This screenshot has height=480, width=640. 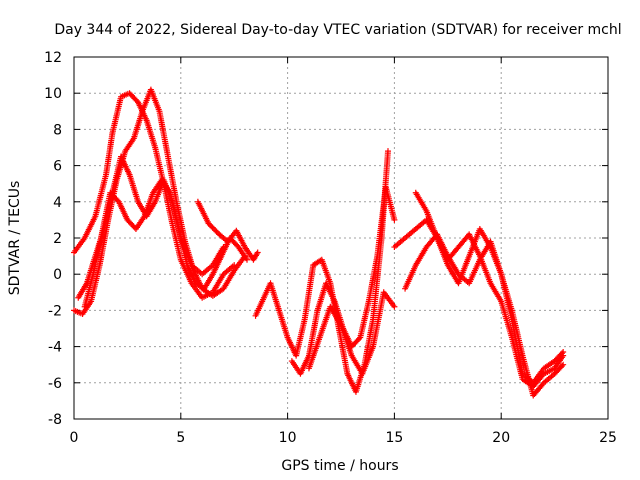 What do you see at coordinates (55, 348) in the screenshot?
I see `y-tick-label: -4` at bounding box center [55, 348].